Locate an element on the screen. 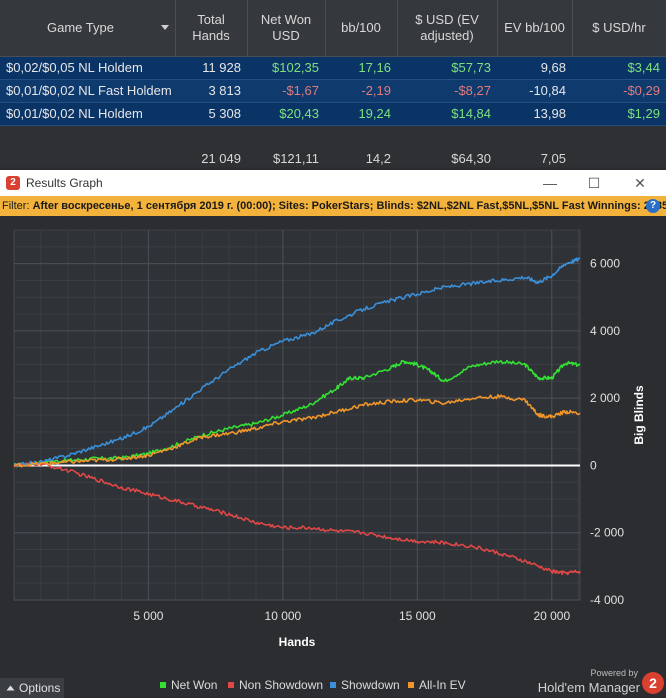 Image resolution: width=666 pixels, height=698 pixels. cell-total-ev-bb100: 7,05 is located at coordinates (534, 158).